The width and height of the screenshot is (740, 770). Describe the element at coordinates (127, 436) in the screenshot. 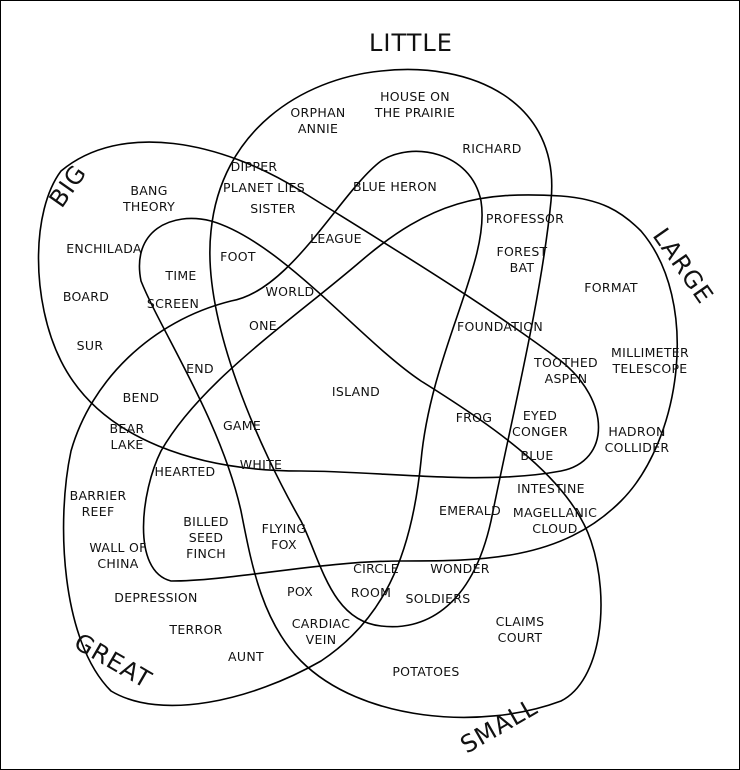

I see `word-label: BEAR LAKE` at that location.